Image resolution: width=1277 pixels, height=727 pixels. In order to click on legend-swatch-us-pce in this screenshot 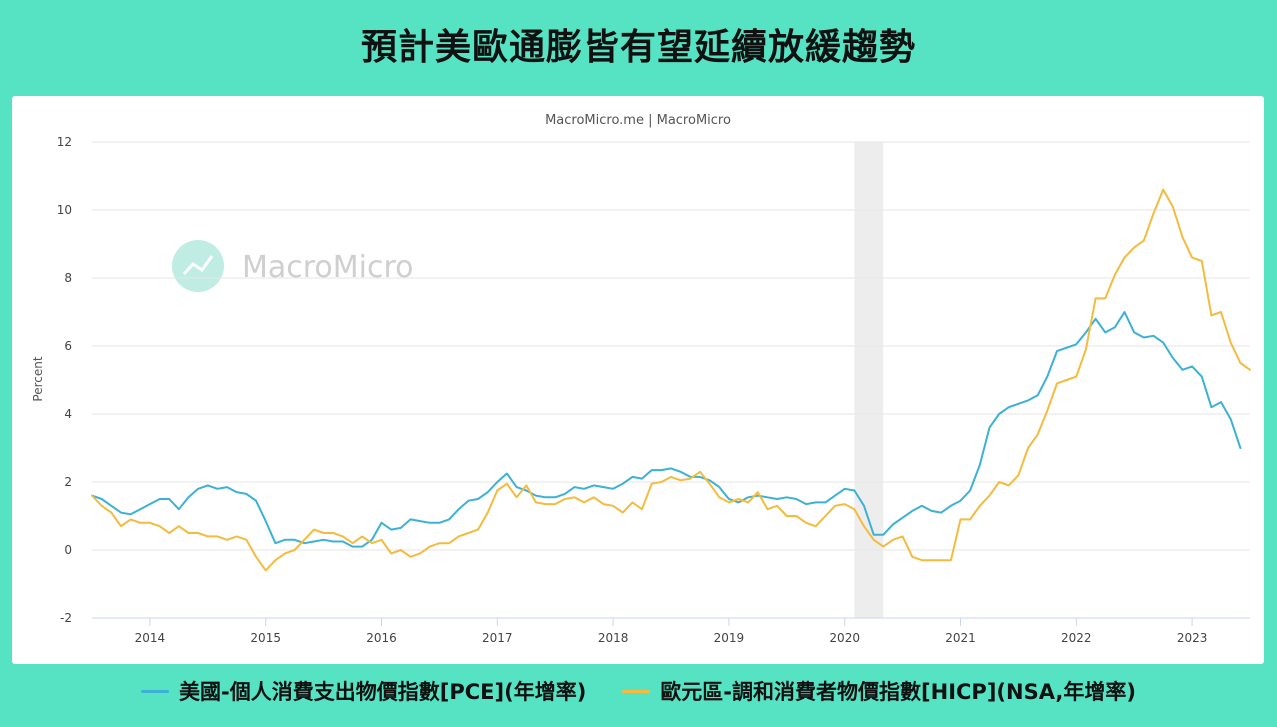, I will do `click(155, 691)`.